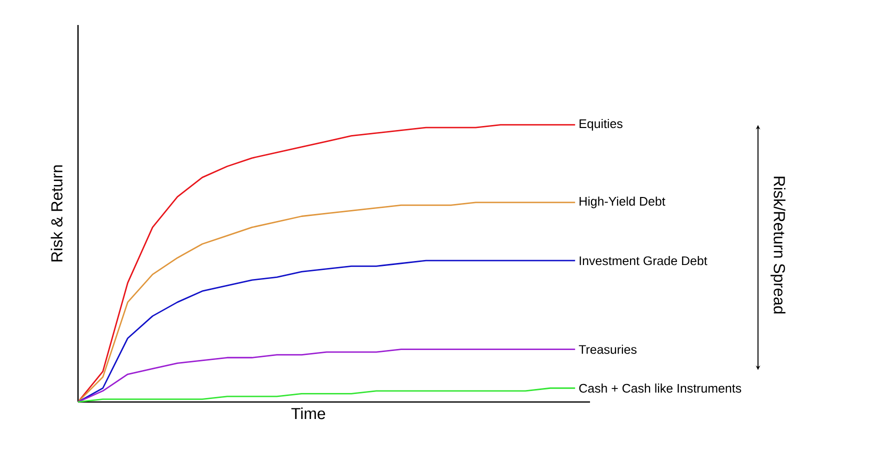 The width and height of the screenshot is (880, 469). I want to click on series-label: Equities, so click(601, 124).